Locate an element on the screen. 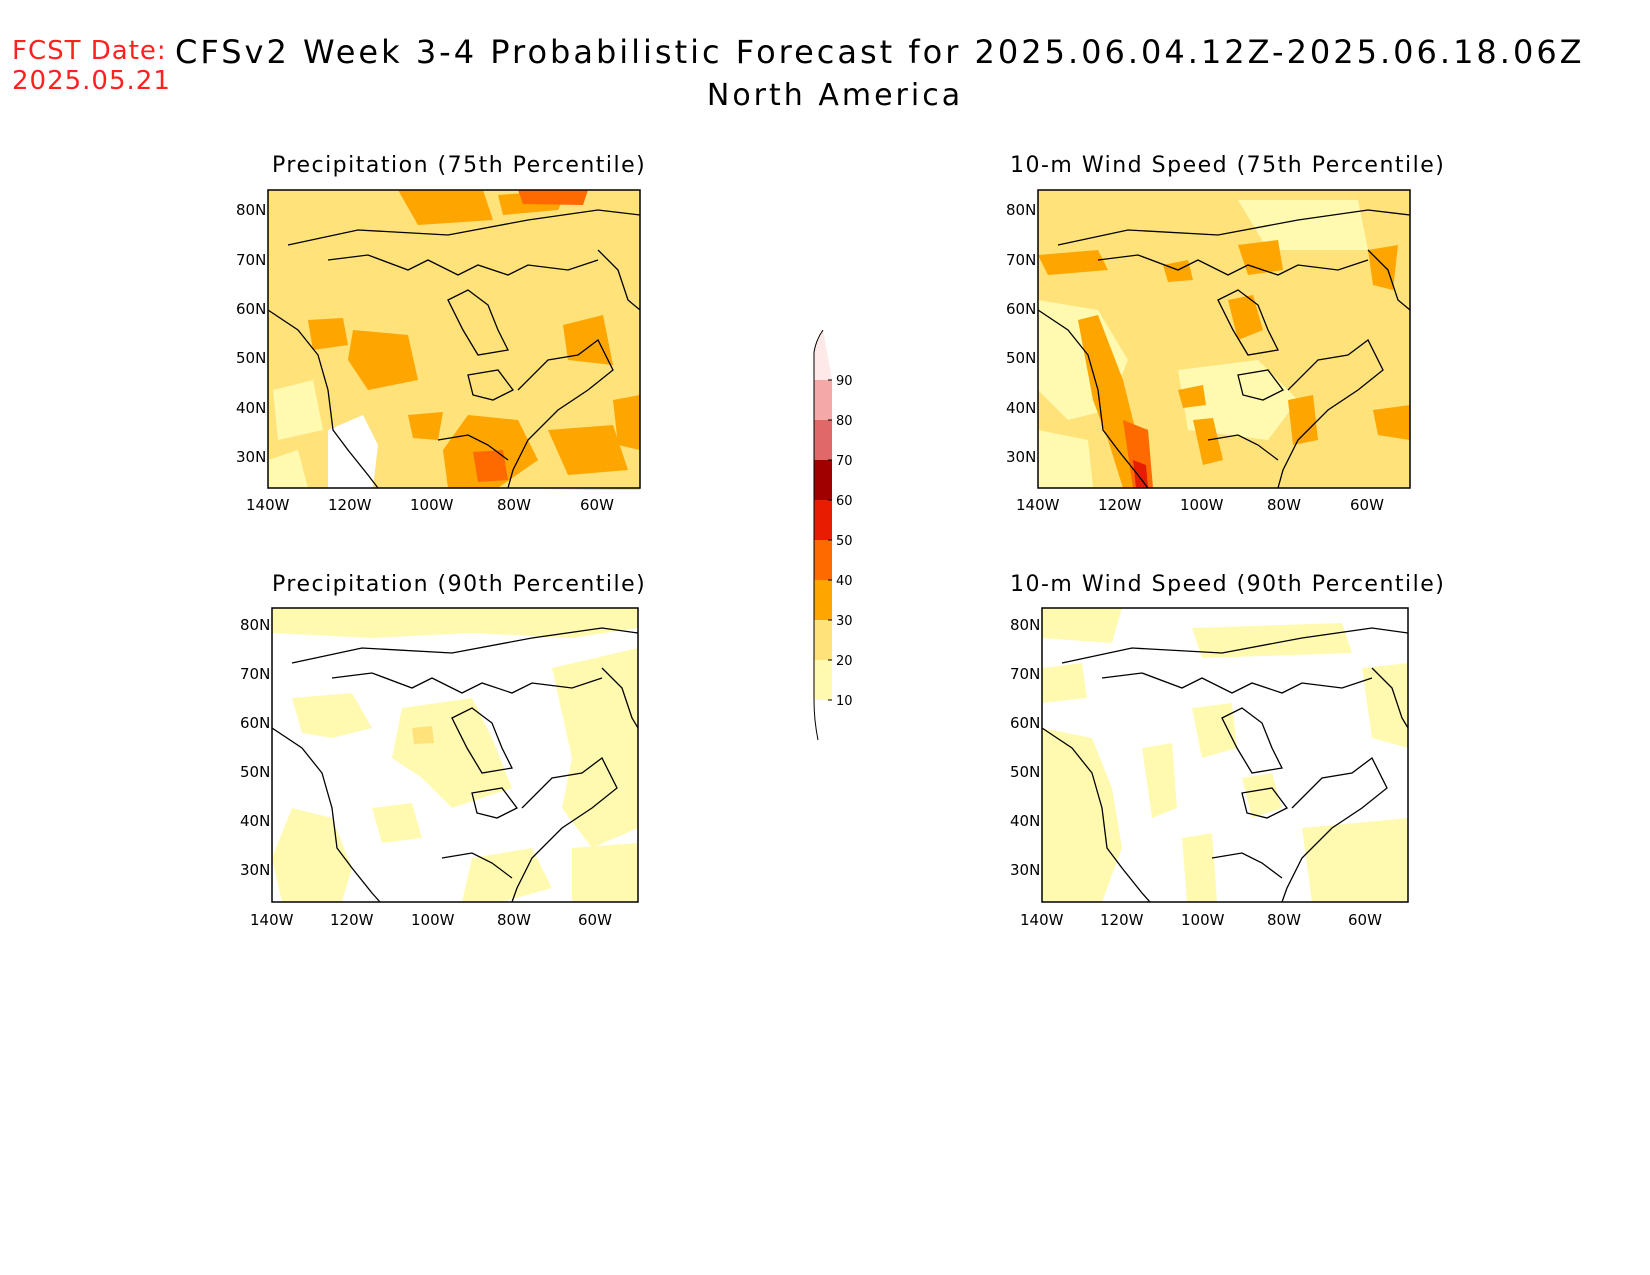 This screenshot has height=1275, width=1650. panel-title-precip75: Precipitation (75th Percentile) is located at coordinates (459, 165).